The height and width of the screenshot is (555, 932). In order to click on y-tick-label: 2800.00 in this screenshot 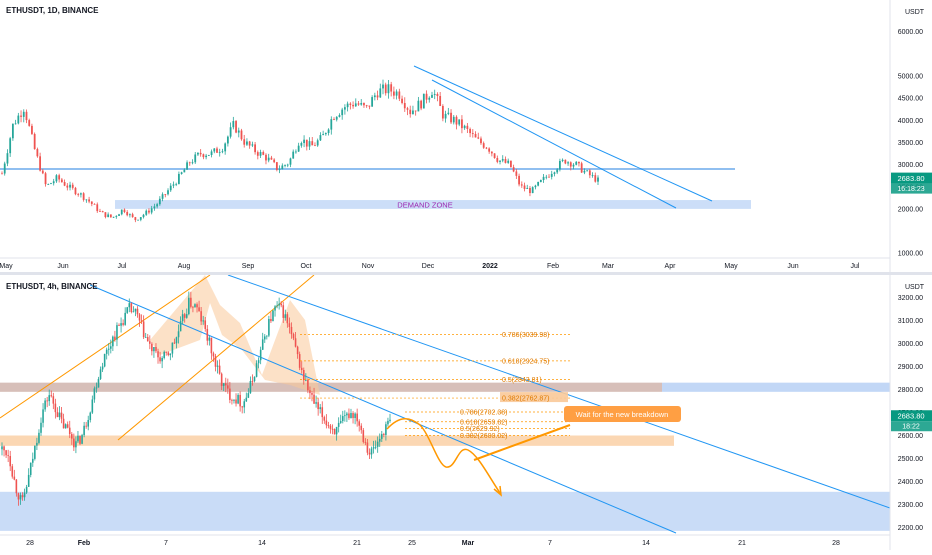, I will do `click(910, 390)`.